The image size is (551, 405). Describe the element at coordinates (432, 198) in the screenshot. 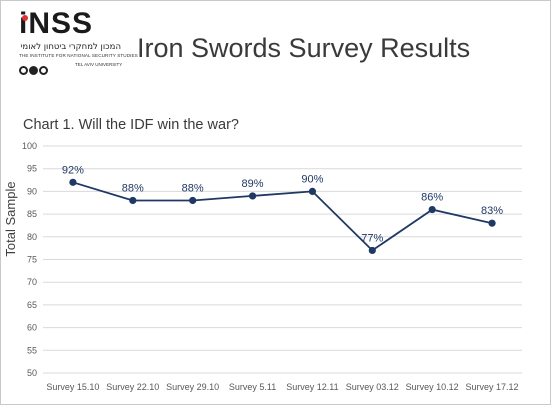

I see `data-label: 86%` at that location.